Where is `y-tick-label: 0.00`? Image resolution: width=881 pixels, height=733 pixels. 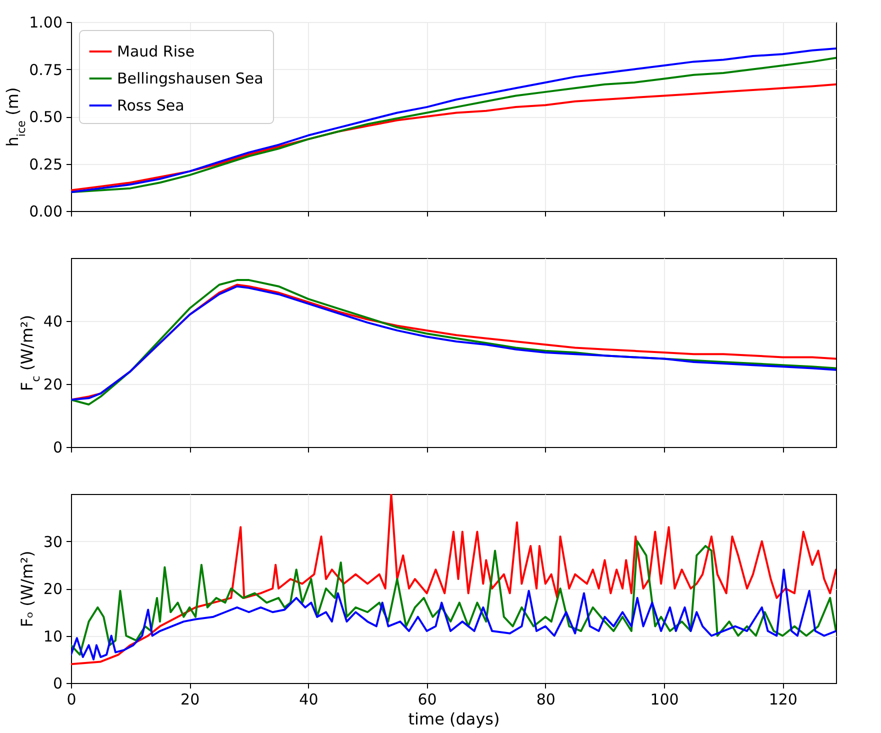 y-tick-label: 0.00 is located at coordinates (45, 211).